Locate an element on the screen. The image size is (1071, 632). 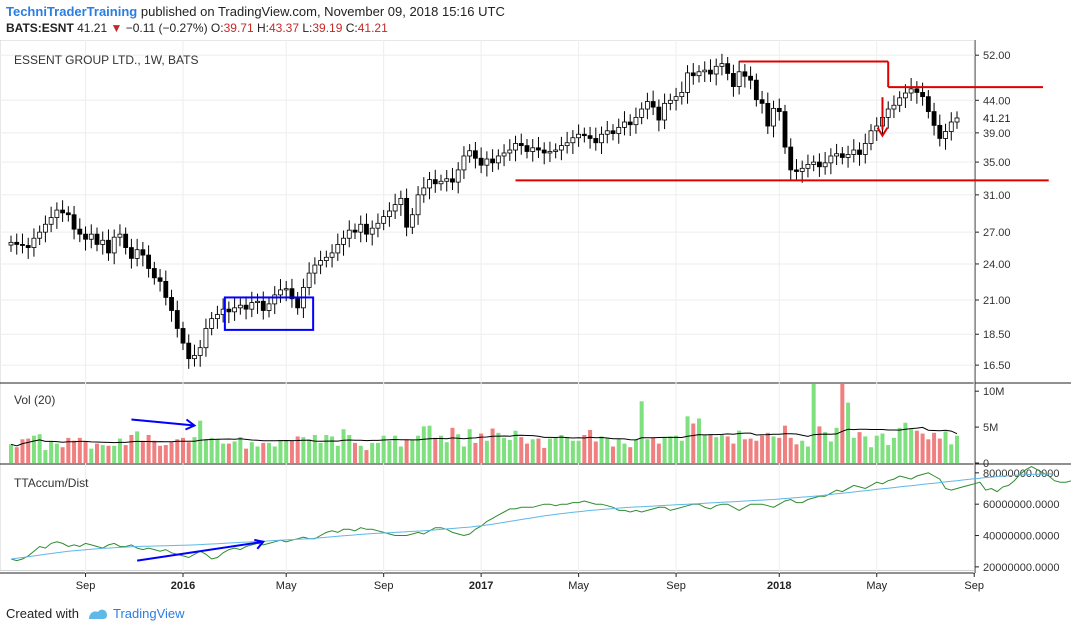
price-tick-label: 16.50 is located at coordinates (997, 366).